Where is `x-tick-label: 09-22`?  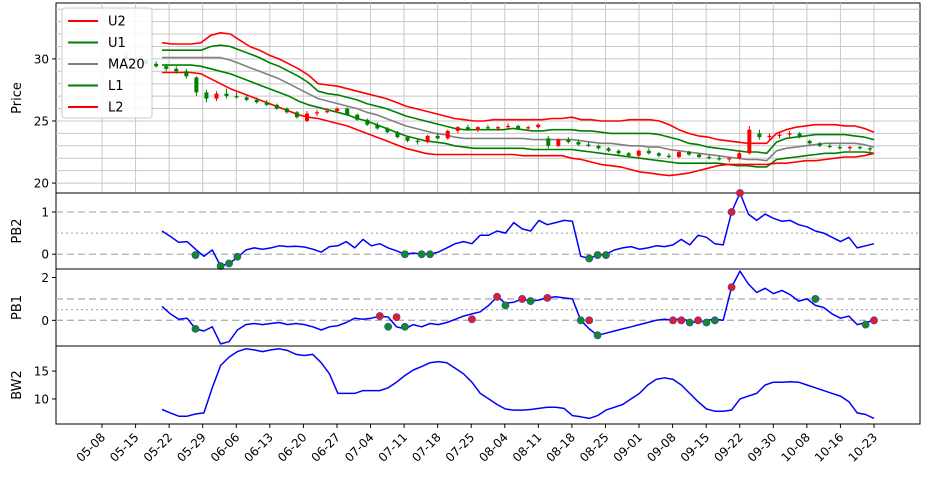 x-tick-label: 09-22 is located at coordinates (728, 447).